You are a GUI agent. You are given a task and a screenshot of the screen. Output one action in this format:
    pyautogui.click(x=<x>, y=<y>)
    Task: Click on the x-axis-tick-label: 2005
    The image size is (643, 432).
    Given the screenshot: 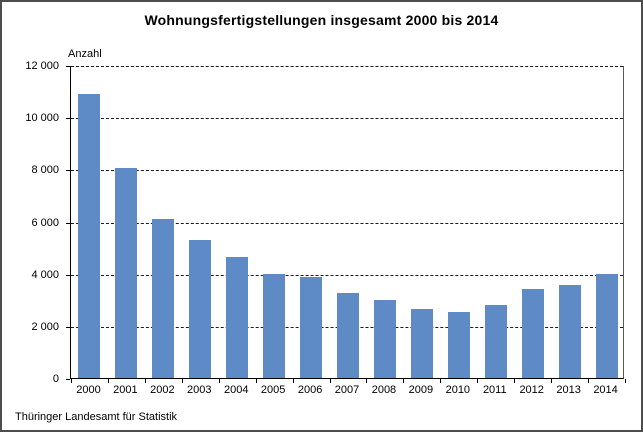 What is the action you would take?
    pyautogui.click(x=273, y=390)
    